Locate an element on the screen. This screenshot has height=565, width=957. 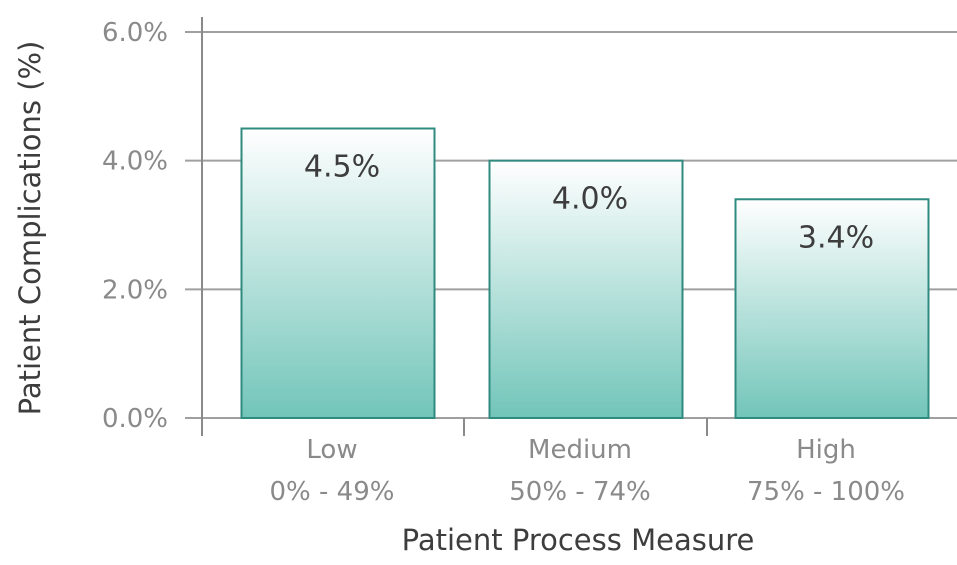
data-label: 4.5% is located at coordinates (342, 167).